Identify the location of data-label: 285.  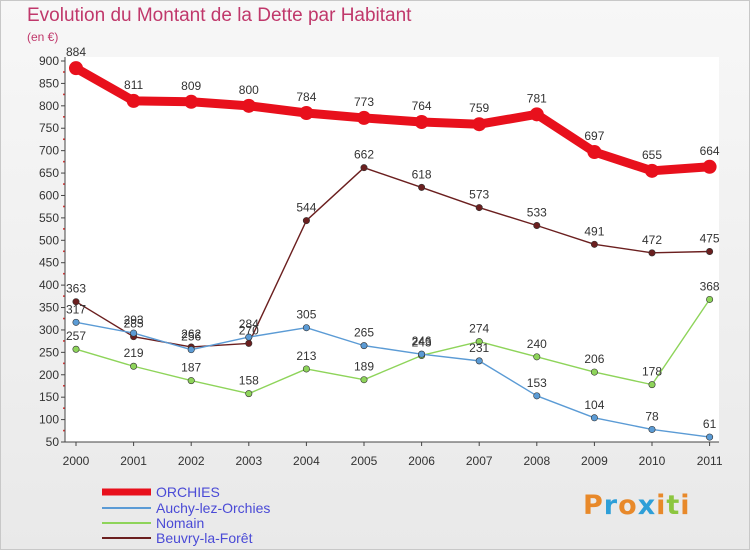
(134, 324).